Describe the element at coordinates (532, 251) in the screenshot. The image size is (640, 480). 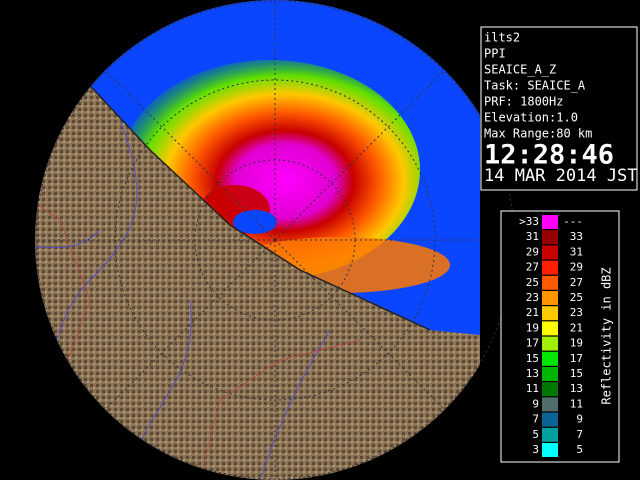
I see `legend-low: 29` at that location.